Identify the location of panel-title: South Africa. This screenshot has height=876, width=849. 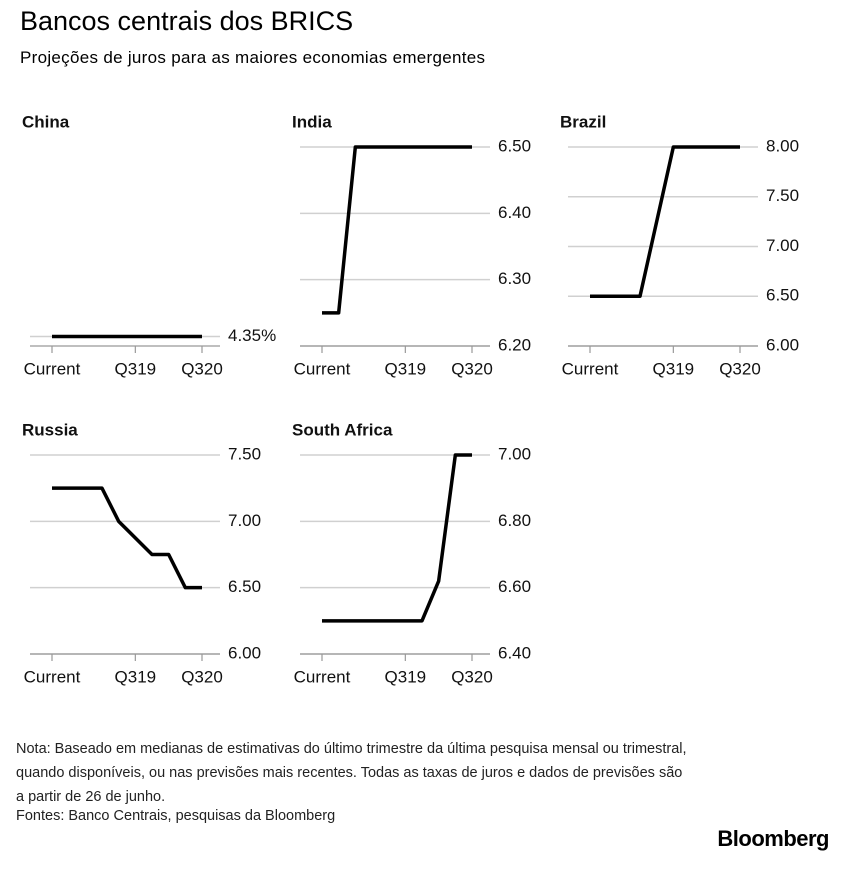
(342, 429).